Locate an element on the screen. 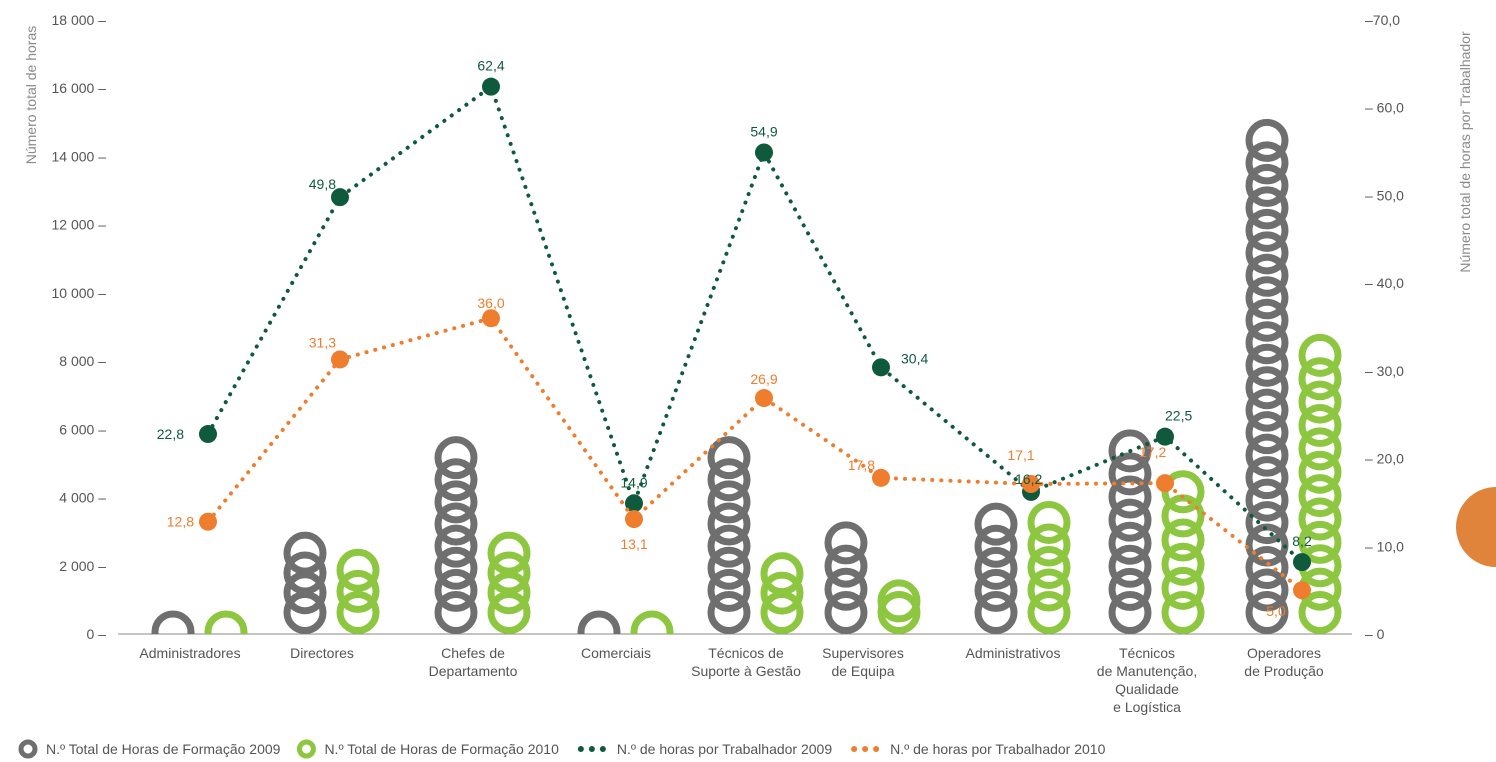  y2-tick-label: – 10,0 is located at coordinates (1384, 546).